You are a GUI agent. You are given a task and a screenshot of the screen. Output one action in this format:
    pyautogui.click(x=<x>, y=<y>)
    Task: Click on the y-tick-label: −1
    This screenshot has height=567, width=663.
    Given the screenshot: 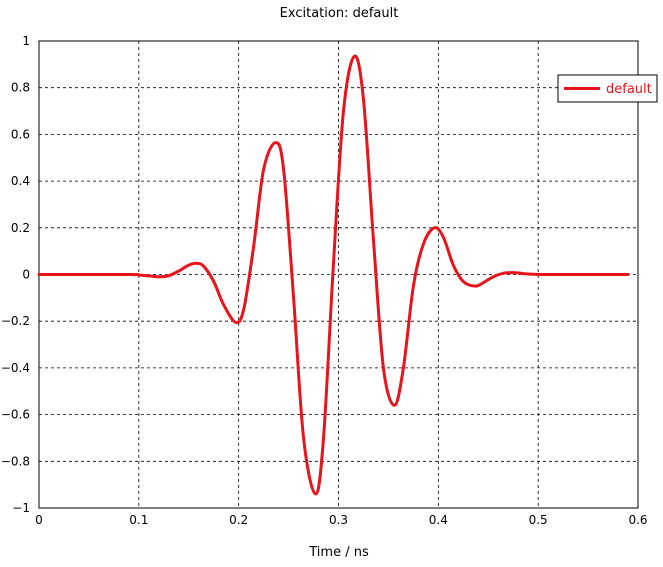 What is the action you would take?
    pyautogui.click(x=21, y=508)
    